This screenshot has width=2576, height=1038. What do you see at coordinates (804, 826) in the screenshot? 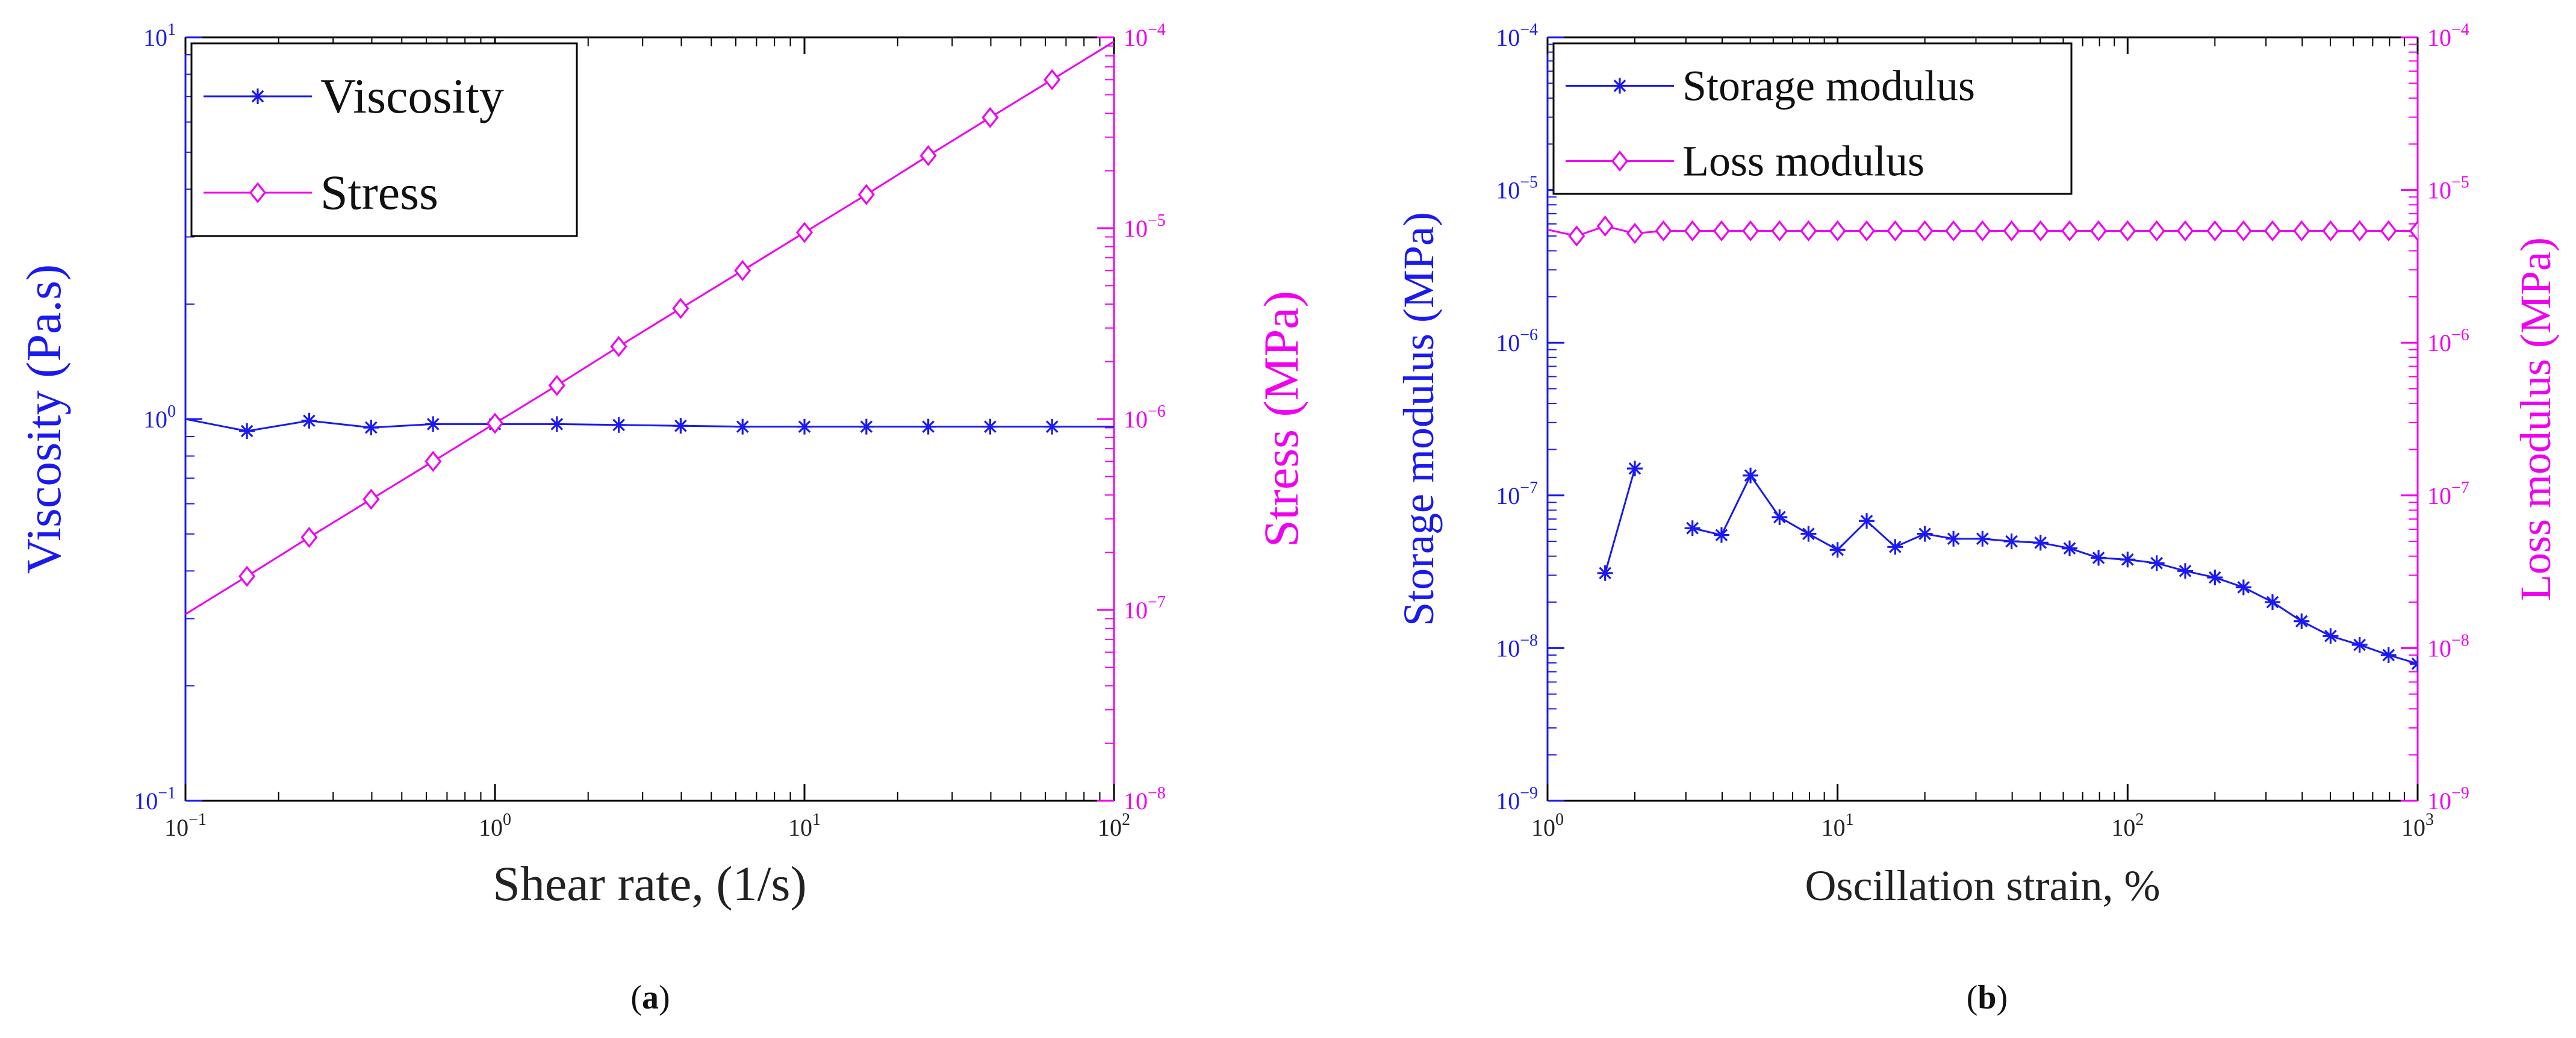
I see `x-tick-label: 10¹` at bounding box center [804, 826].